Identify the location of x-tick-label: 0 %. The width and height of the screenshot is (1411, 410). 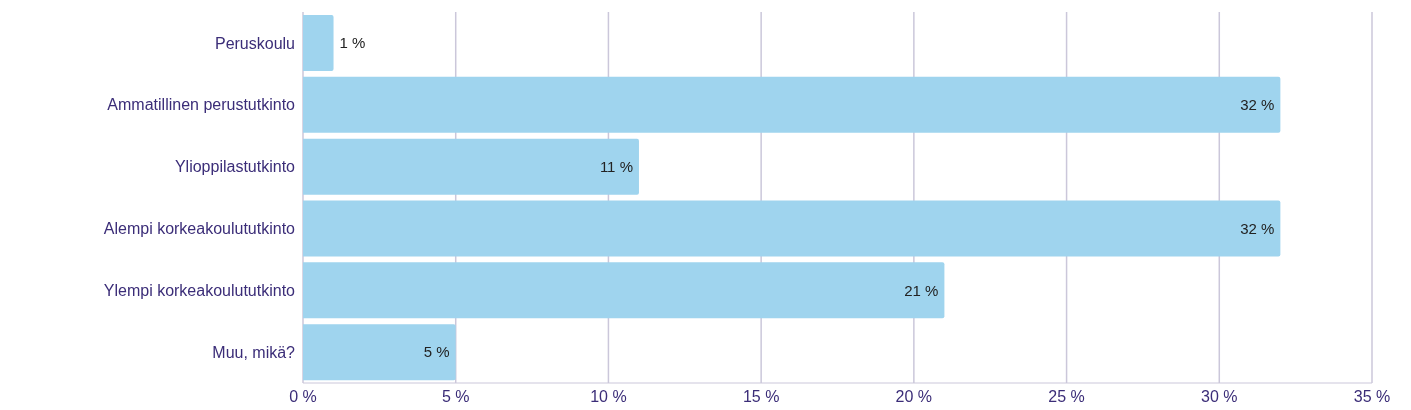
(303, 397).